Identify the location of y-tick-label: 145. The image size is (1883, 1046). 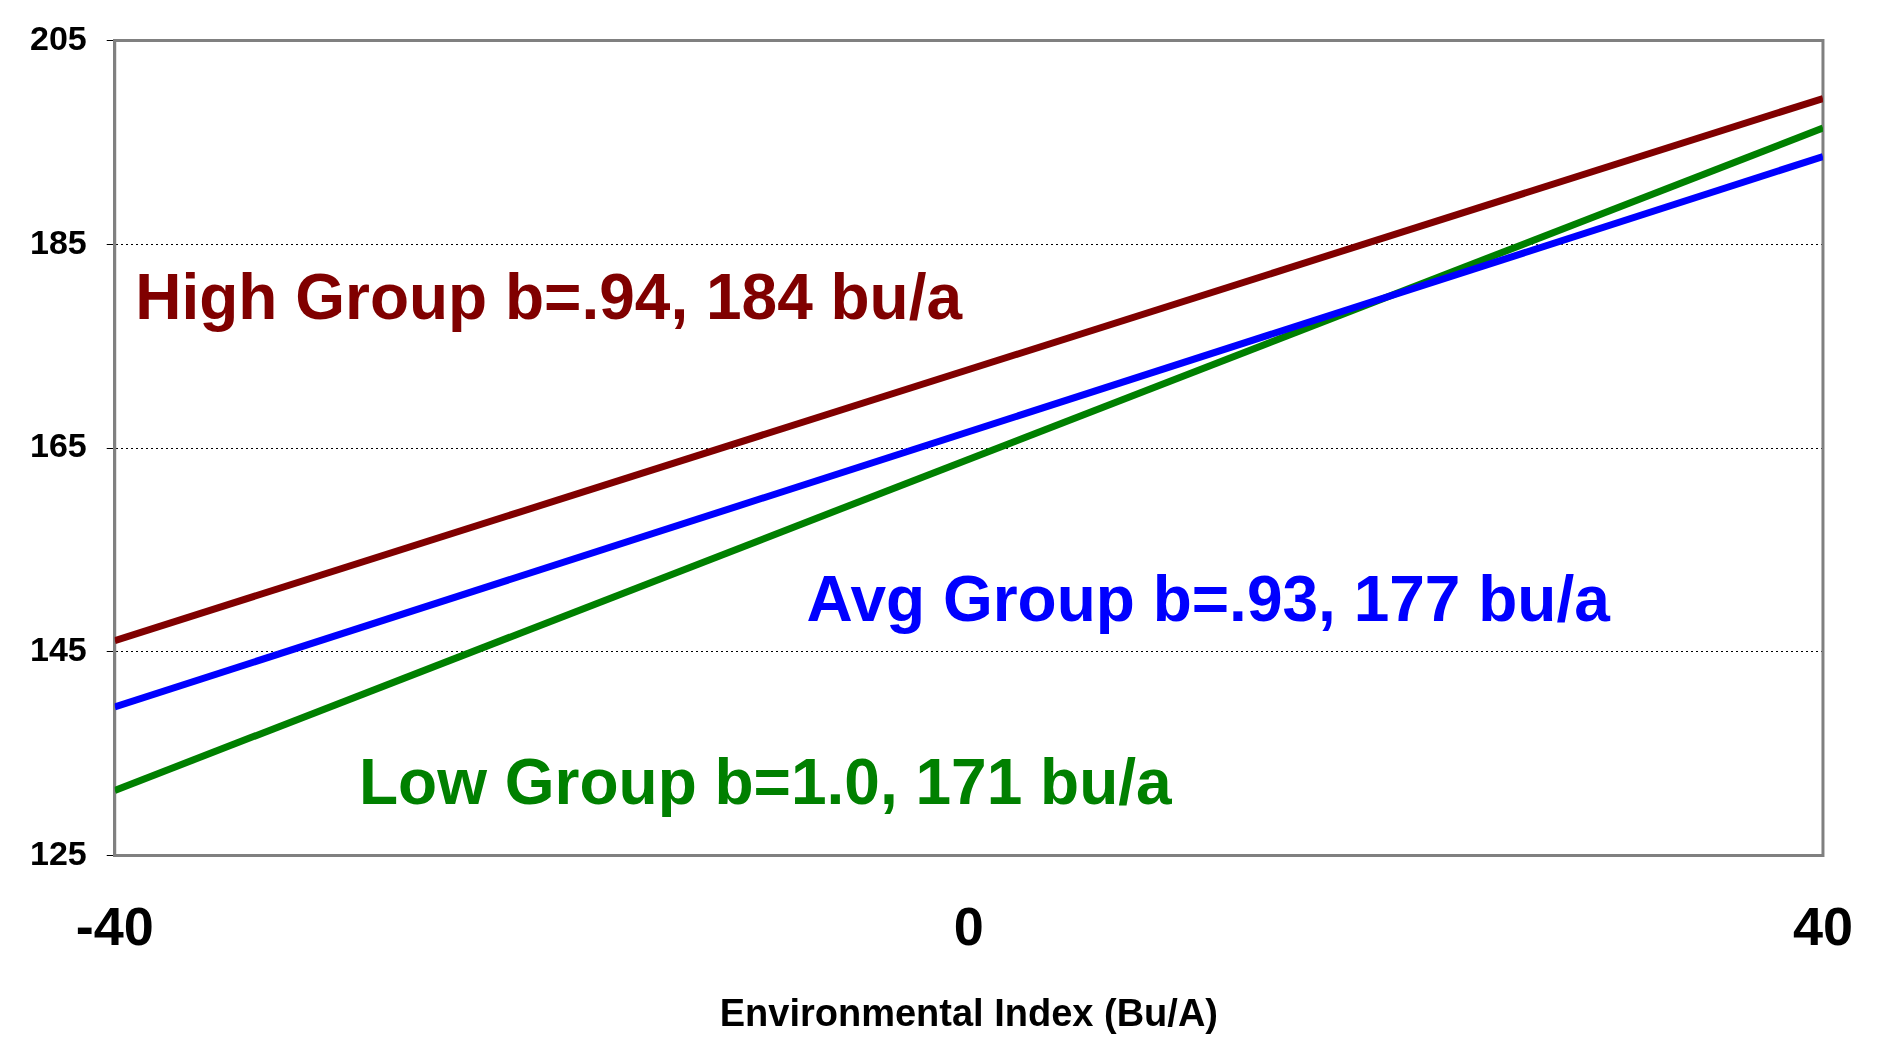
(58, 649).